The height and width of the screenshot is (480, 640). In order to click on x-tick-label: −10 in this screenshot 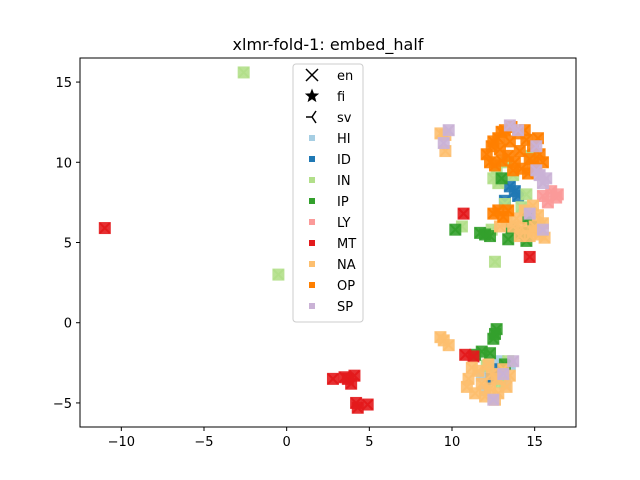, I will do `click(121, 442)`.